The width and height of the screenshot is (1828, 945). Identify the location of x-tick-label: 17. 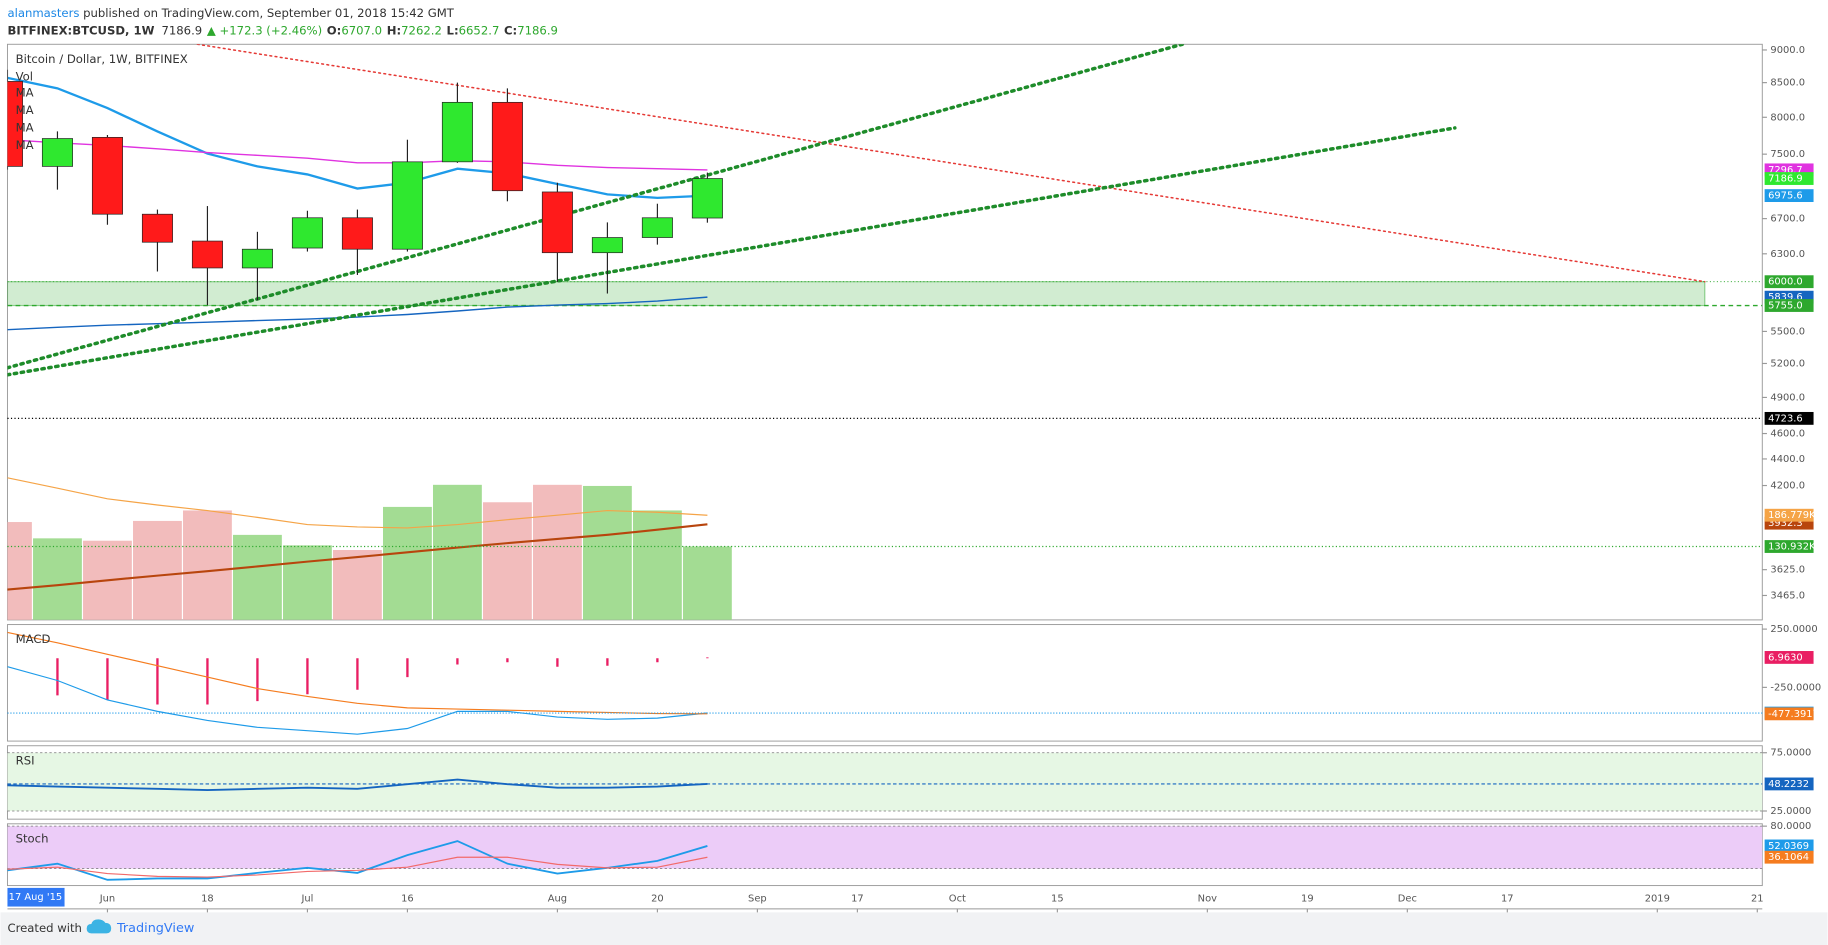
(1507, 898).